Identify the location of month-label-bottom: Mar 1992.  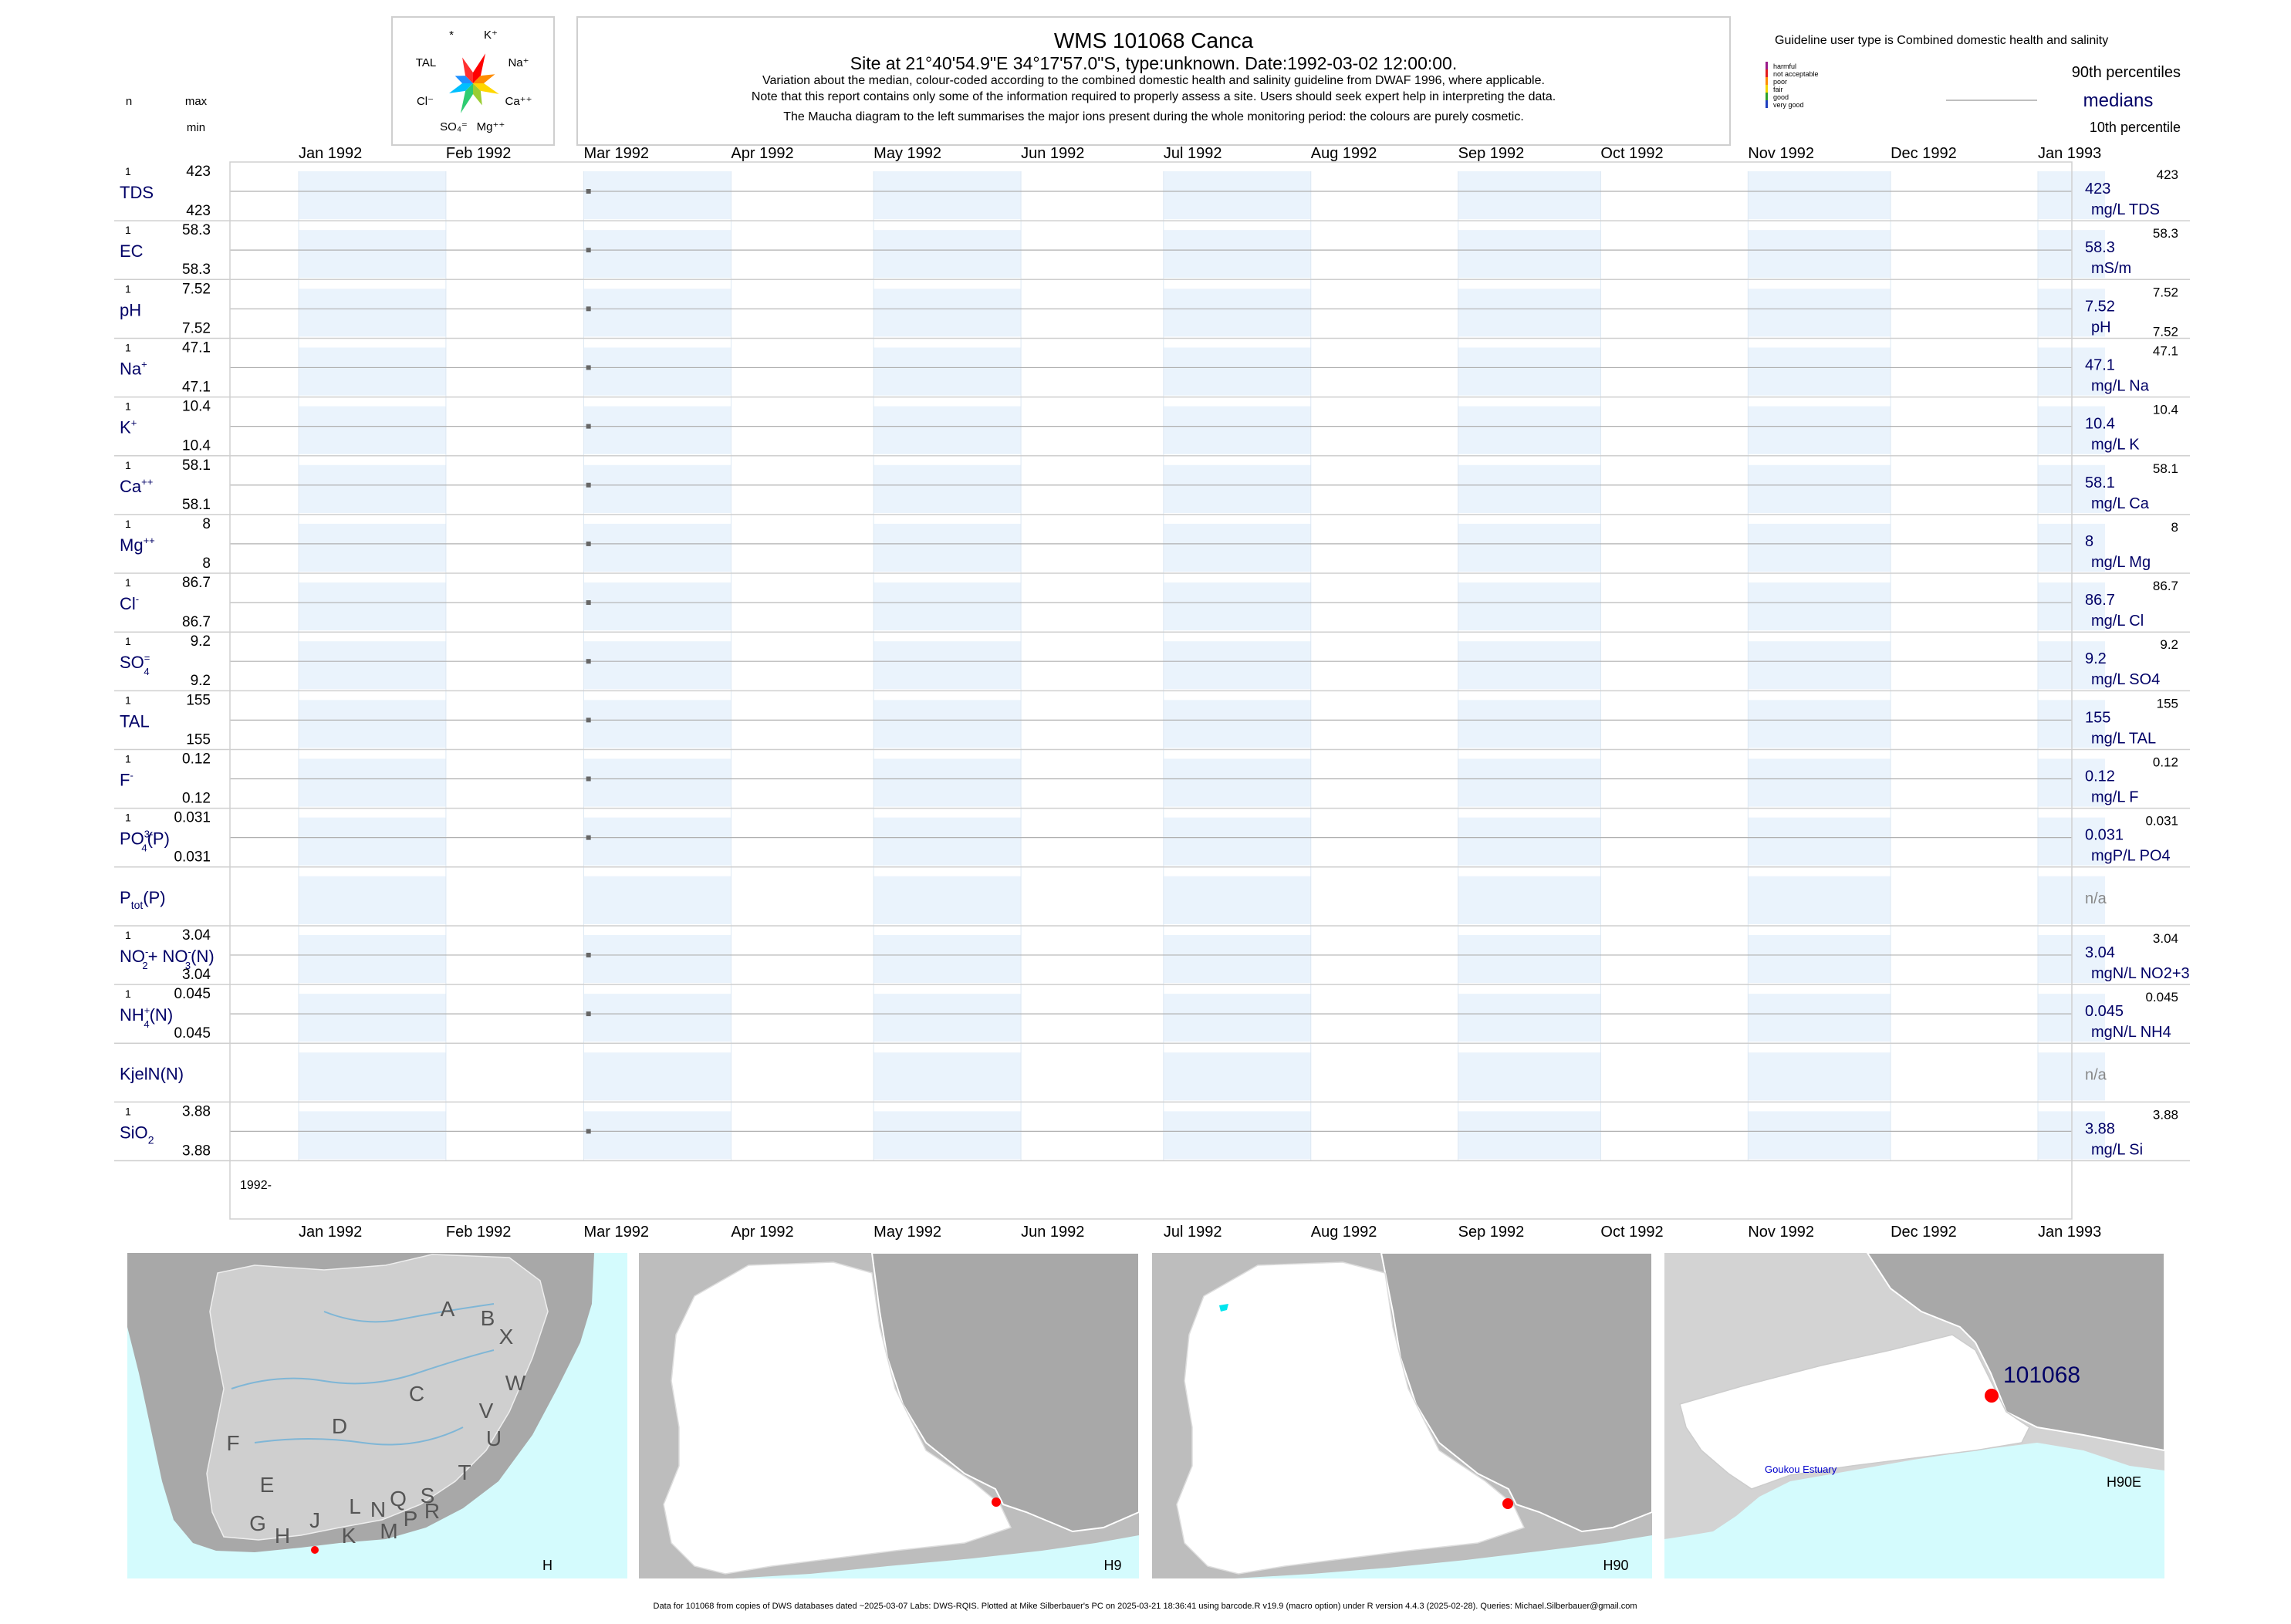
(617, 1232).